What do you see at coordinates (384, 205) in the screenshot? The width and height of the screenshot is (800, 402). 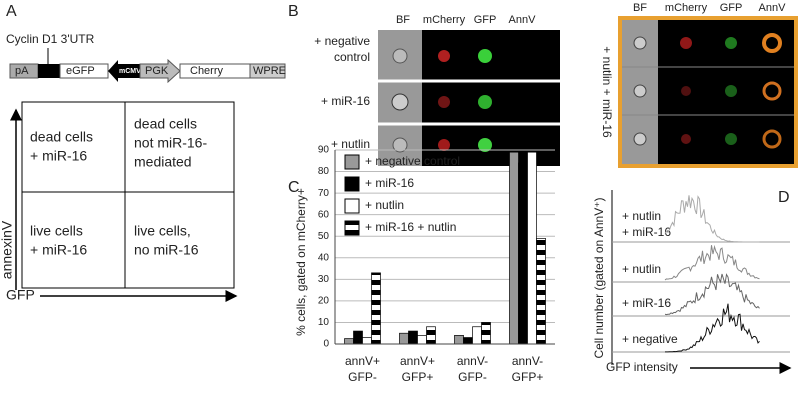 I see `legend-label: + nutlin` at bounding box center [384, 205].